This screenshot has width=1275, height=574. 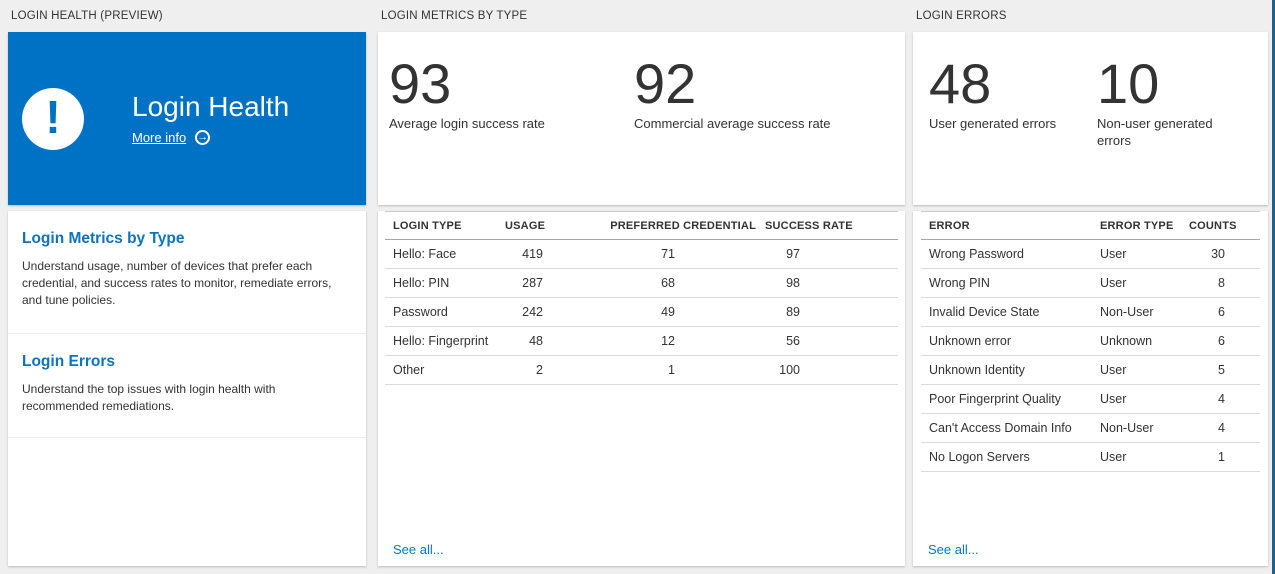 I want to click on table-cell: 56, so click(x=831, y=341).